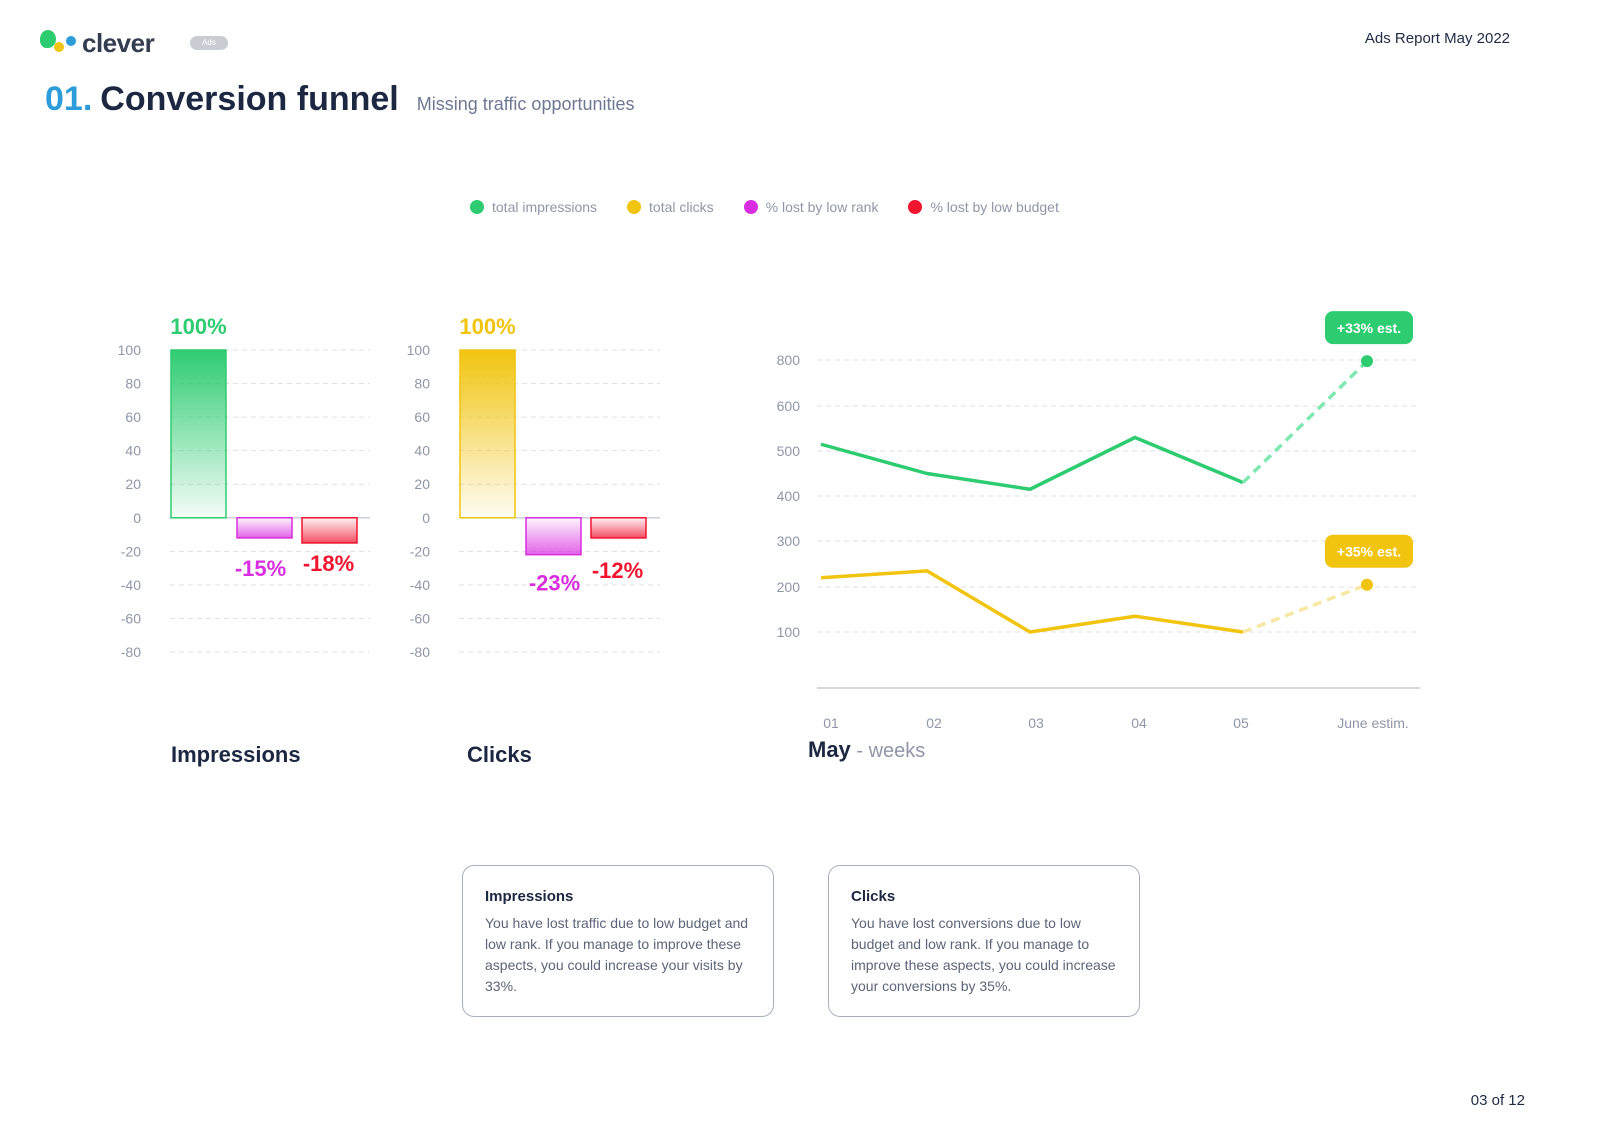 The image size is (1600, 1126). What do you see at coordinates (822, 207) in the screenshot?
I see `legend-label: % lost by low rank` at bounding box center [822, 207].